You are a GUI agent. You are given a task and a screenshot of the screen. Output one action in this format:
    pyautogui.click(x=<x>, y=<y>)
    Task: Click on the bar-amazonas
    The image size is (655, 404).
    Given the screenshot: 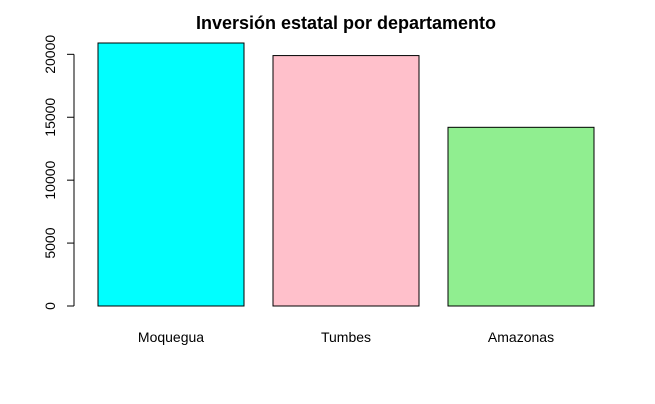 What is the action you would take?
    pyautogui.click(x=521, y=216)
    